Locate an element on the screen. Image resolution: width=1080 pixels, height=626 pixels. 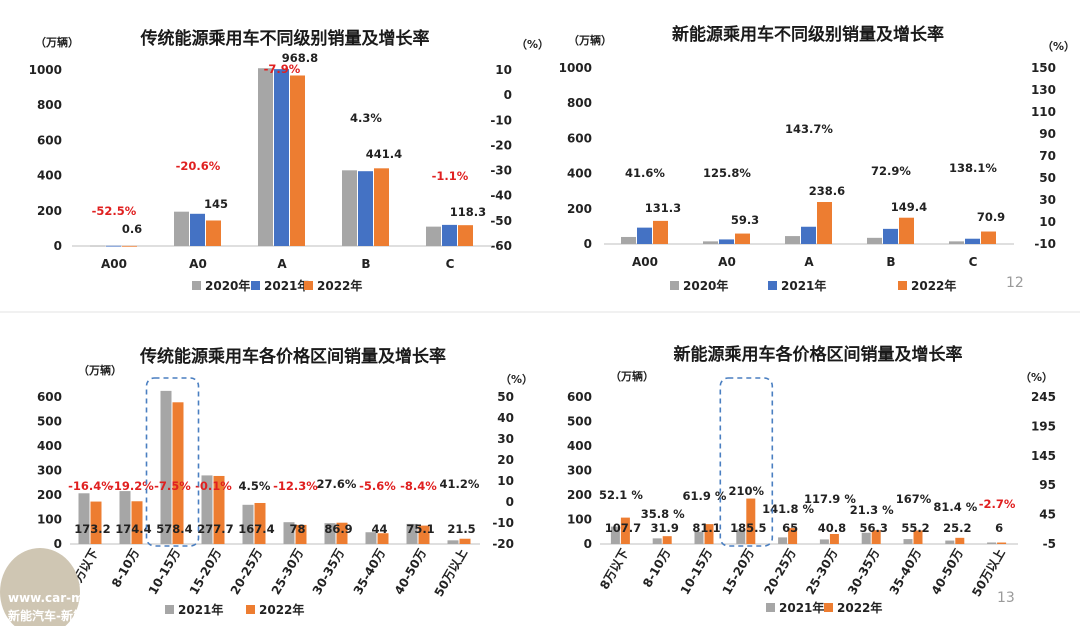
growth-rate-label: -0.1% is located at coordinates (213, 486).